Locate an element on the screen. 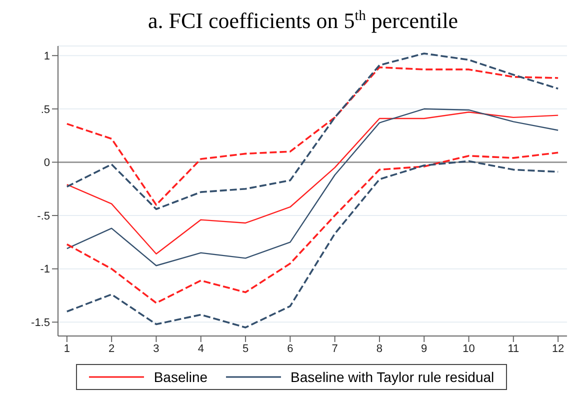 This screenshot has width=583, height=404. y-tick-label: 0 is located at coordinates (47, 163).